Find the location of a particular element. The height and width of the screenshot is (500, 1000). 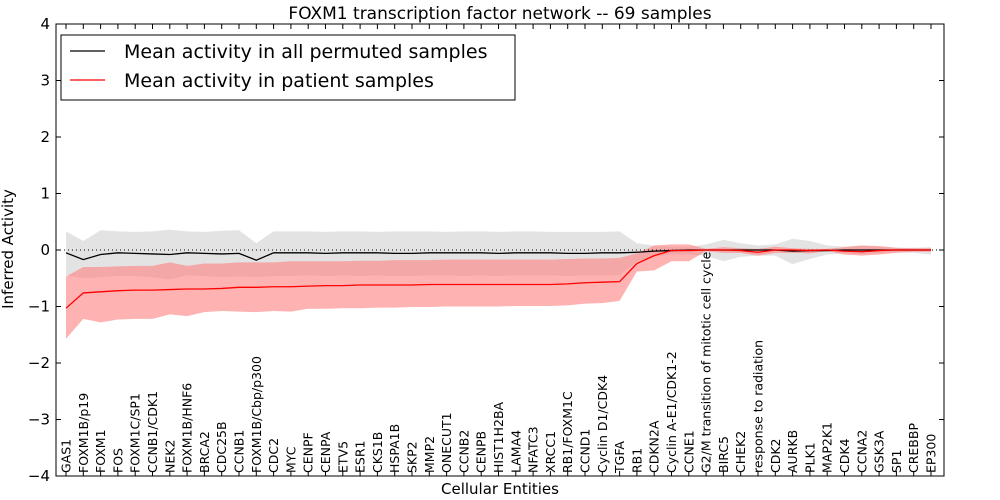

x-tick-label: FOS is located at coordinates (117, 460).